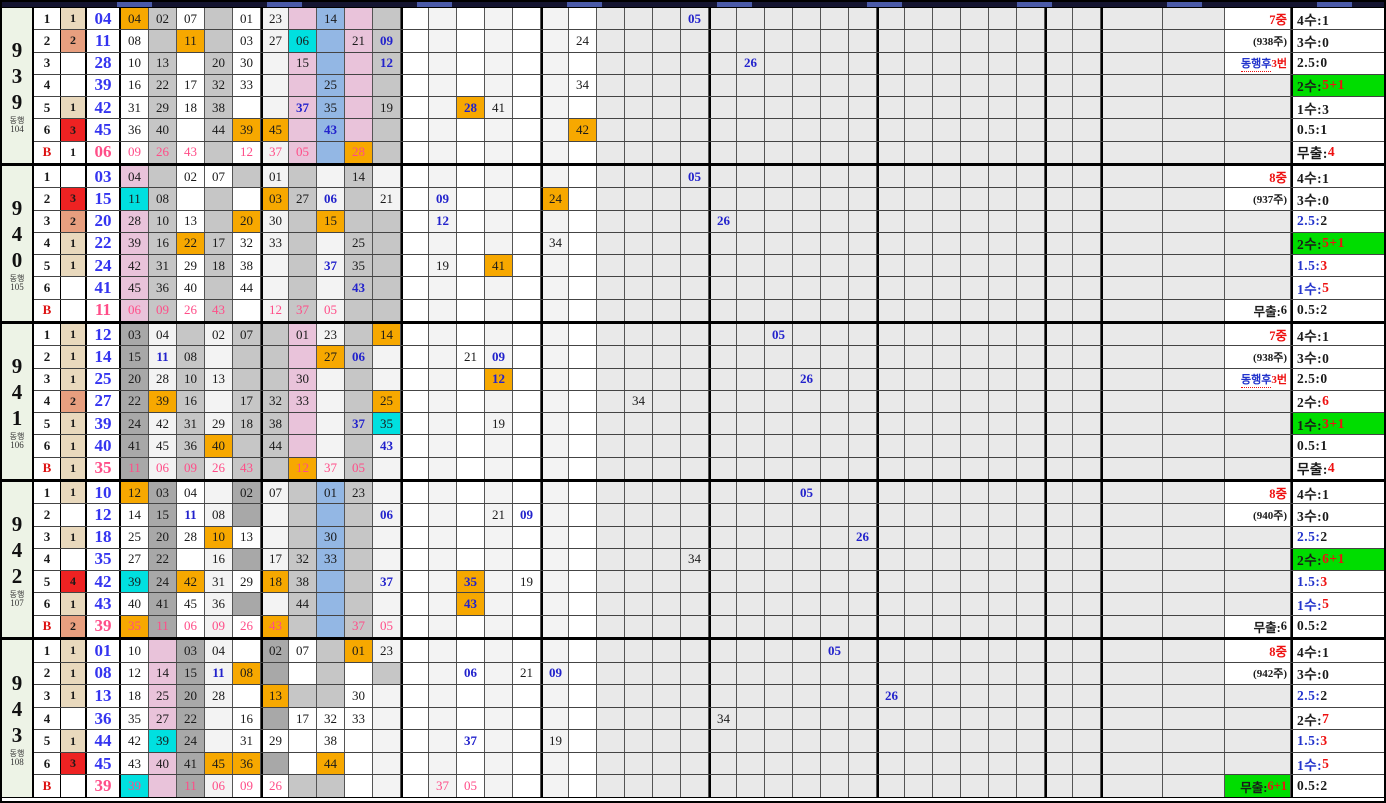 This screenshot has height=803, width=1386. Describe the element at coordinates (709, 335) in the screenshot. I see `number-row-1: 1 1 12 03 04 02 07 01 23 14 05 7중 4수:1` at that location.